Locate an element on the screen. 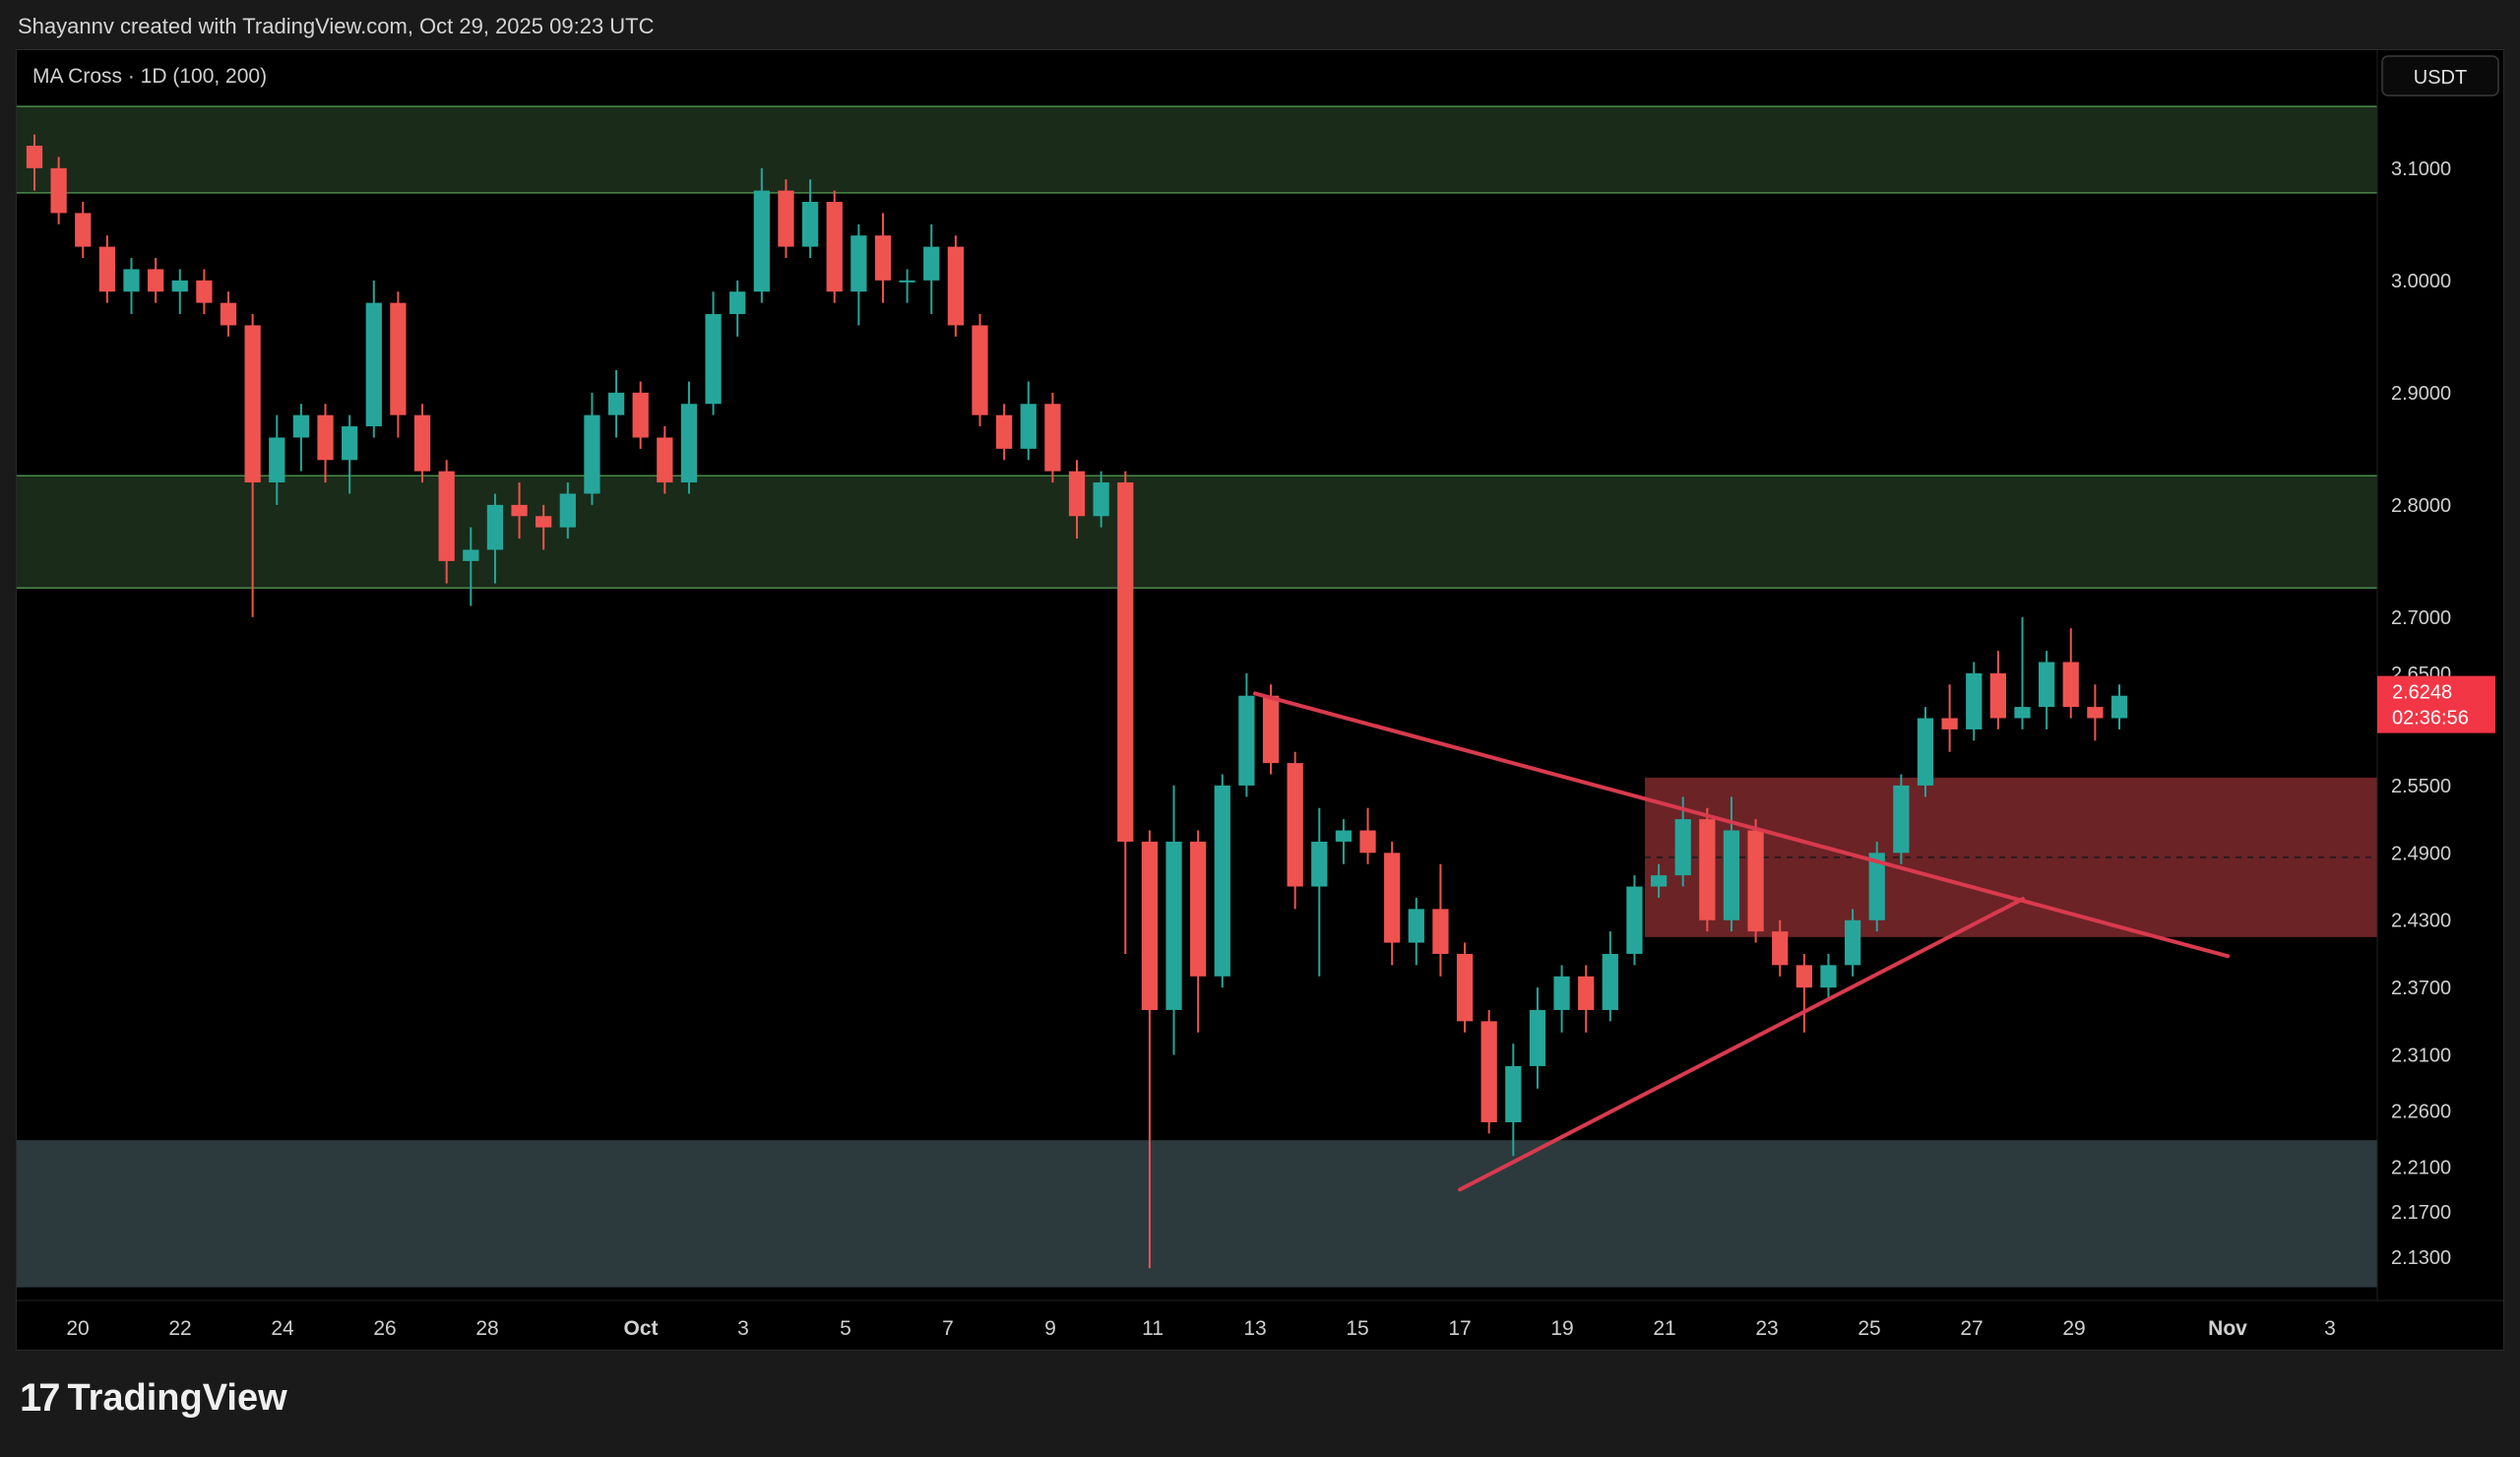 This screenshot has width=2520, height=1457. price-axis is located at coordinates (2440, 675).